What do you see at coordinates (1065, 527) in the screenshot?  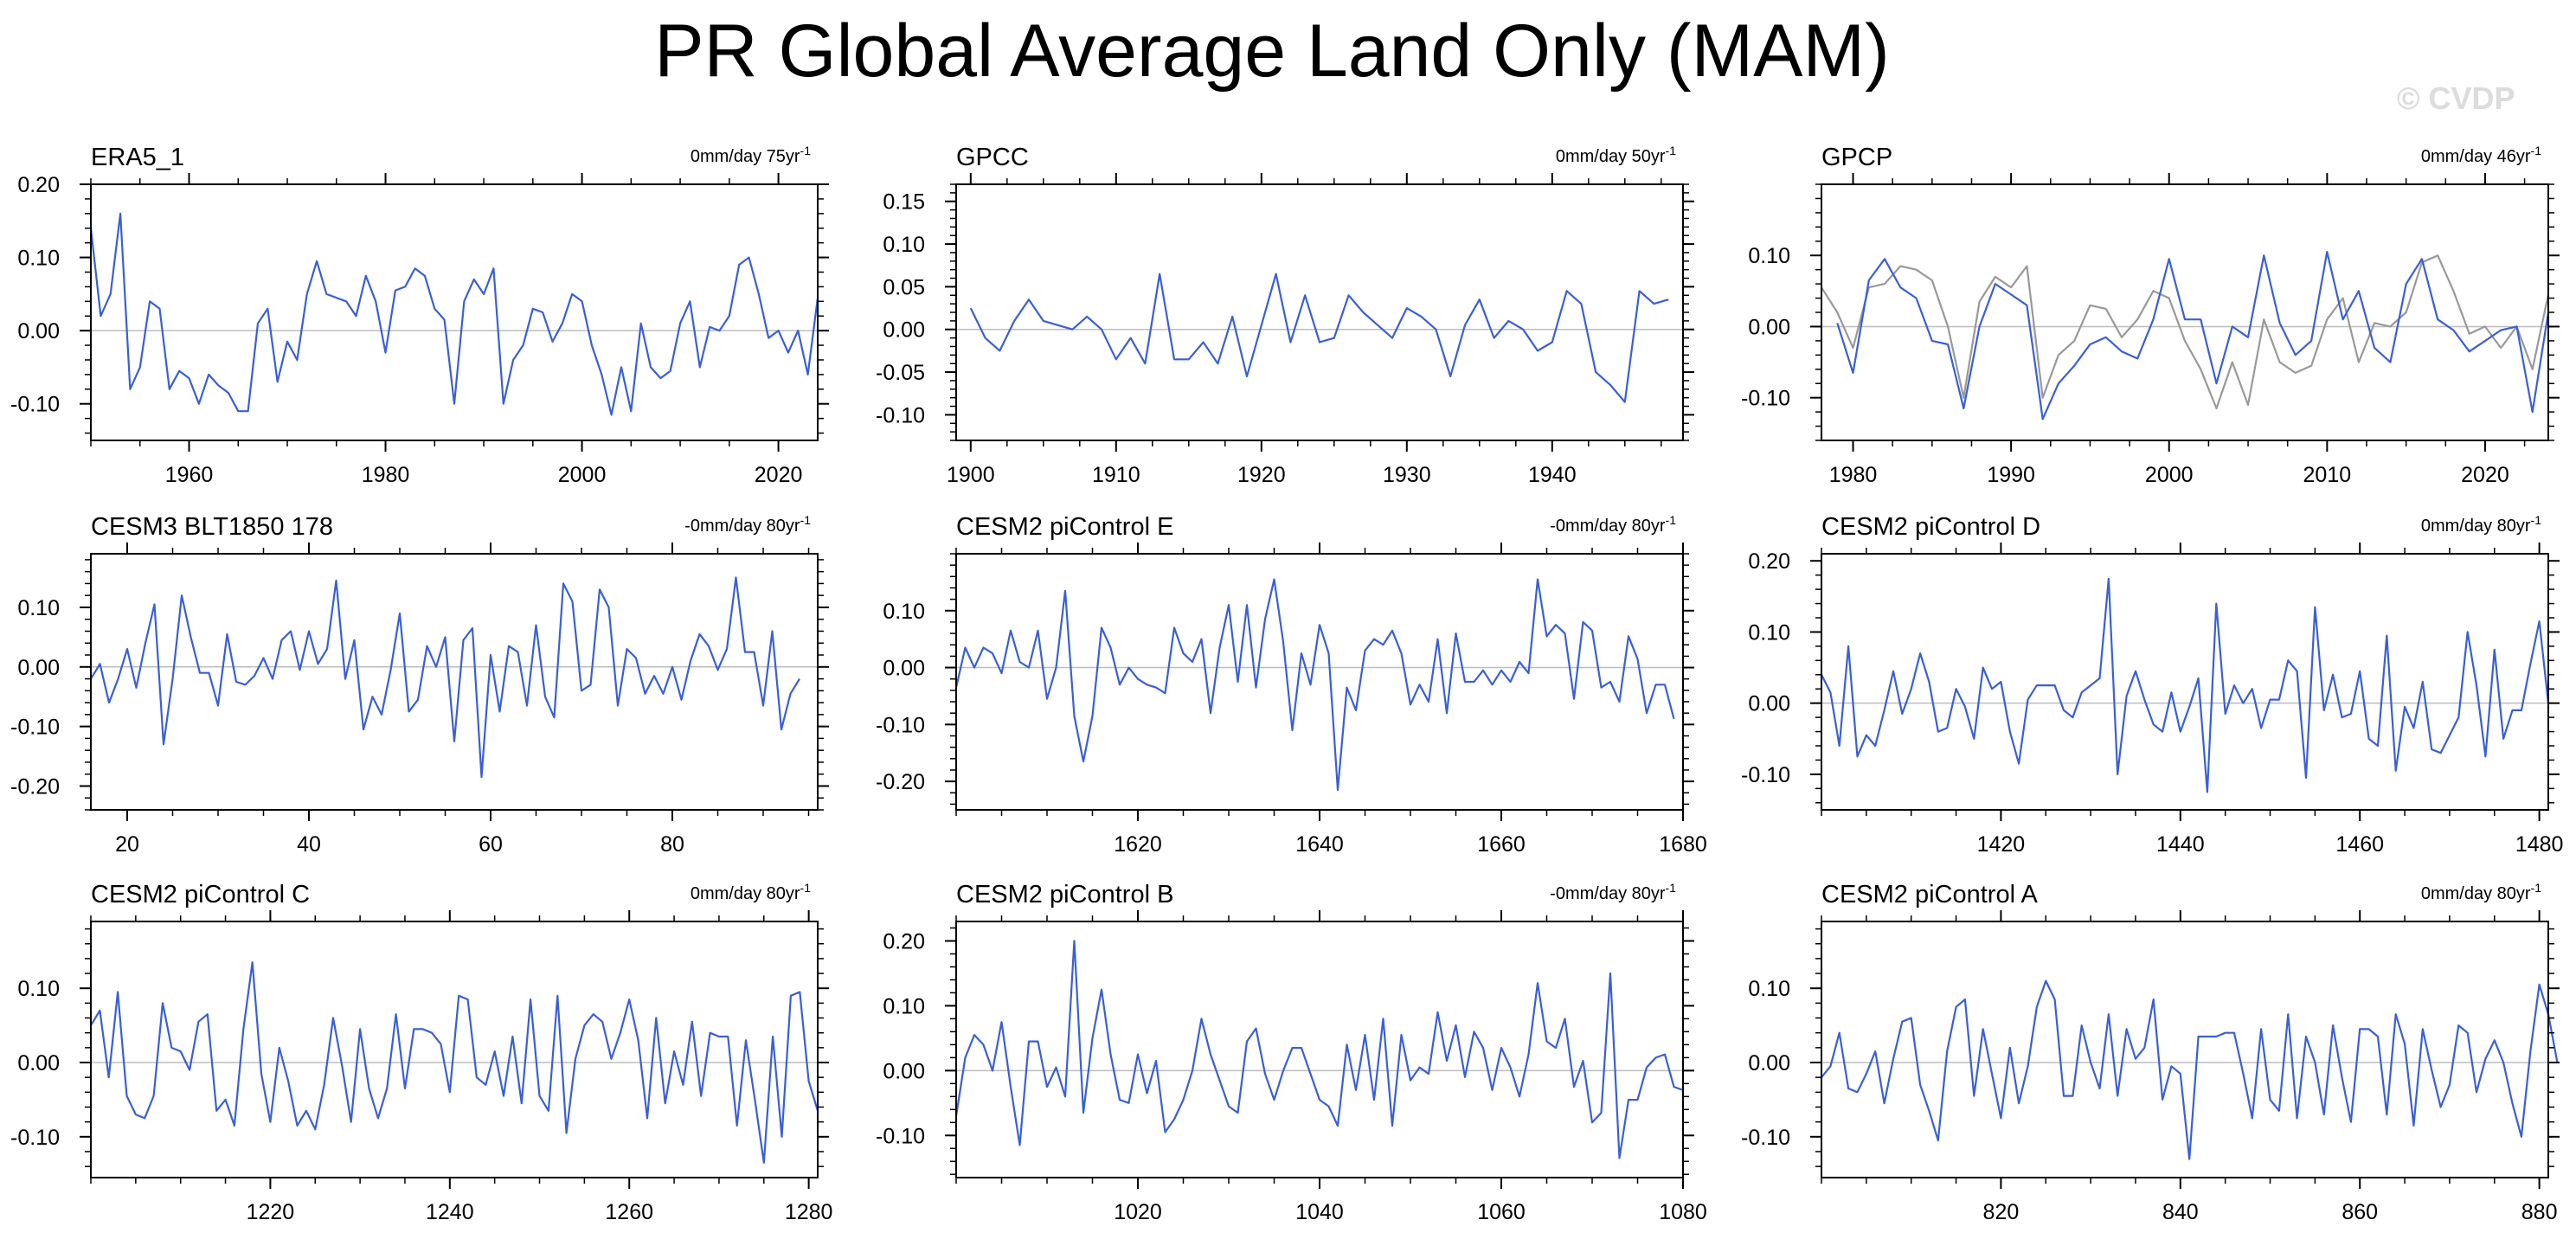 I see `panel-title: CESM2 piControl E` at bounding box center [1065, 527].